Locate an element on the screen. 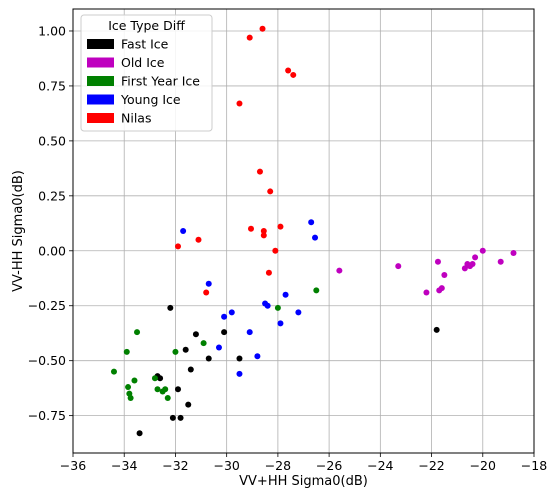 Image resolution: width=550 pixels, height=492 pixels. legend-label: Fast Ice is located at coordinates (145, 44).